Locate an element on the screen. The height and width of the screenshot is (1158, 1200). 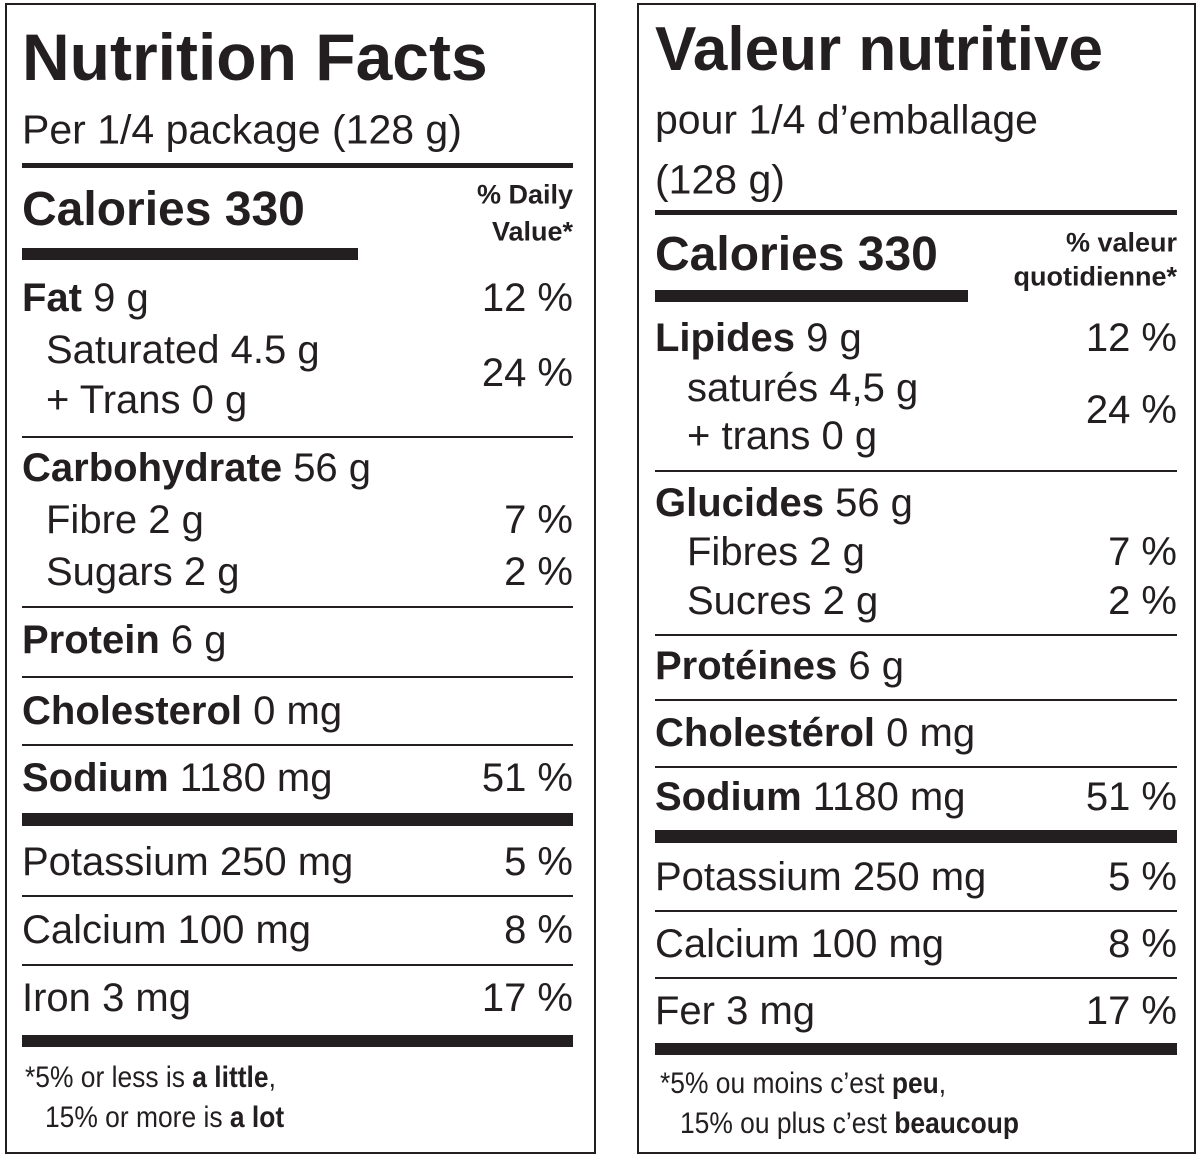
dv-header: % valeur is located at coordinates (1121, 242).